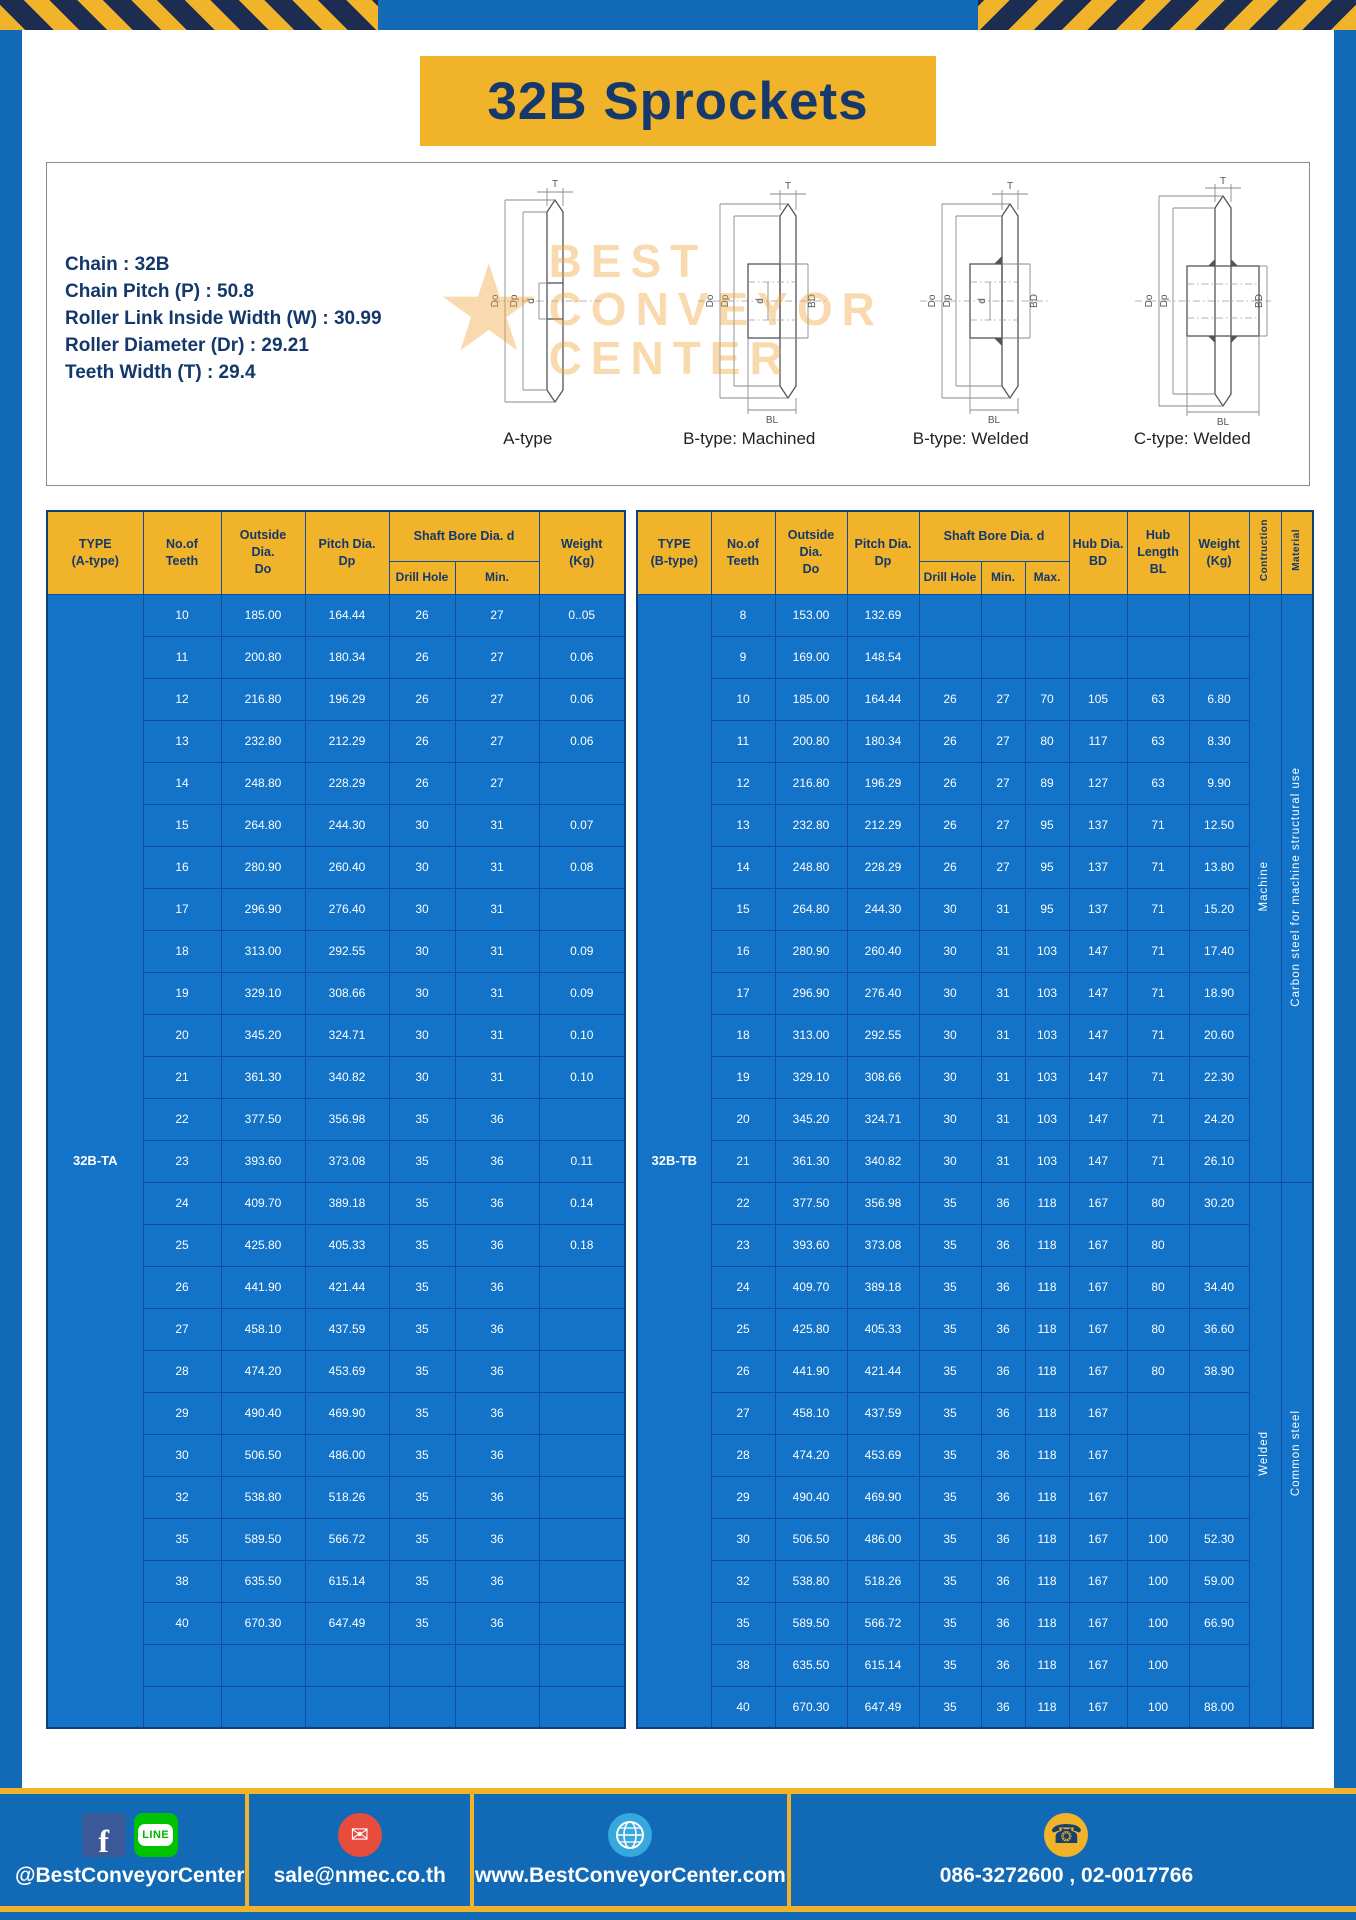 The image size is (1356, 1920). I want to click on data-cell: 405.33, so click(347, 1245).